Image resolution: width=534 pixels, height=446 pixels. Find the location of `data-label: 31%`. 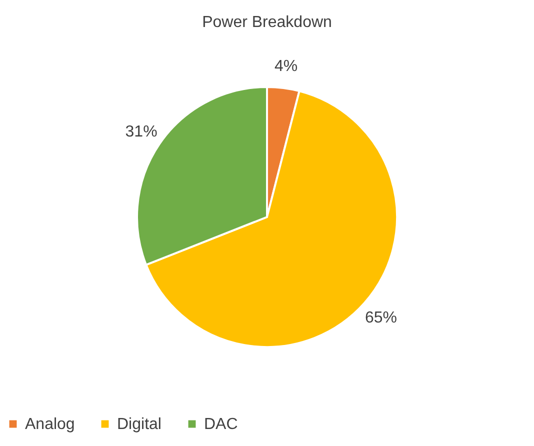

data-label: 31% is located at coordinates (141, 132).